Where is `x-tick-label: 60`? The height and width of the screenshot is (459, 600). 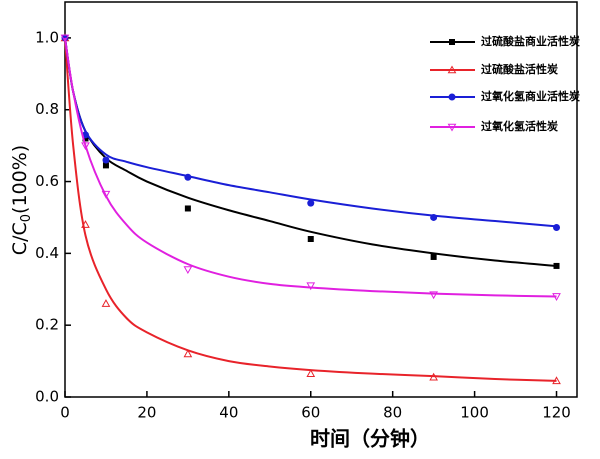
x-tick-label: 60 is located at coordinates (310, 413).